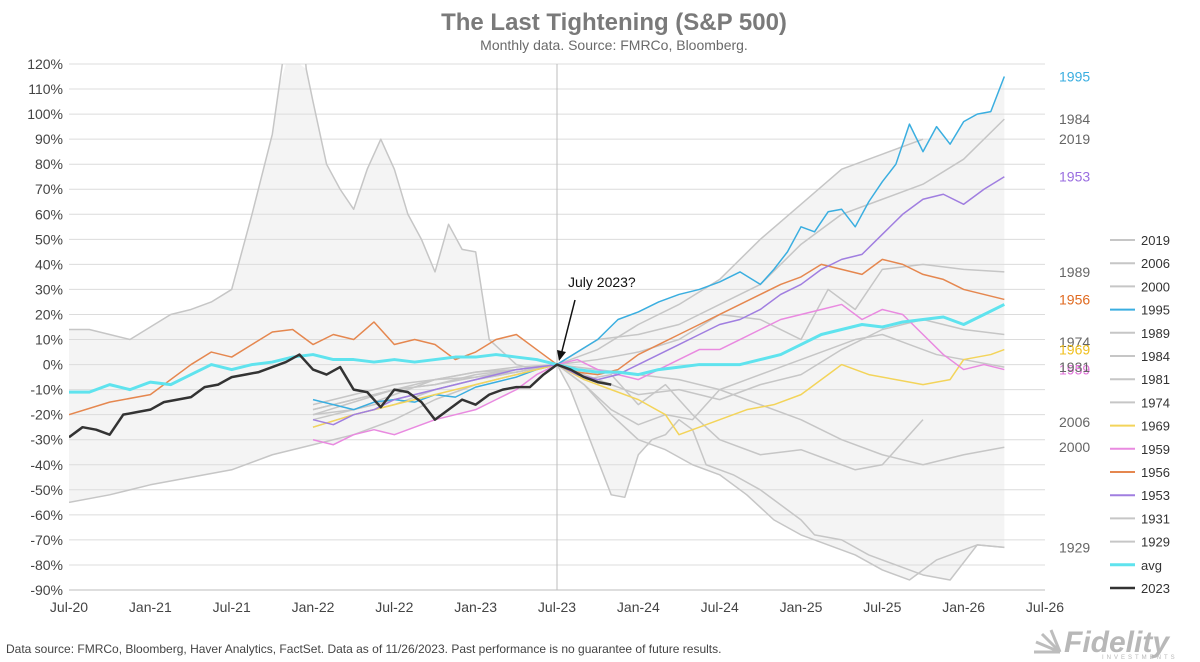 This screenshot has width=1200, height=662. What do you see at coordinates (658, 362) in the screenshot?
I see `series-line-1981` at bounding box center [658, 362].